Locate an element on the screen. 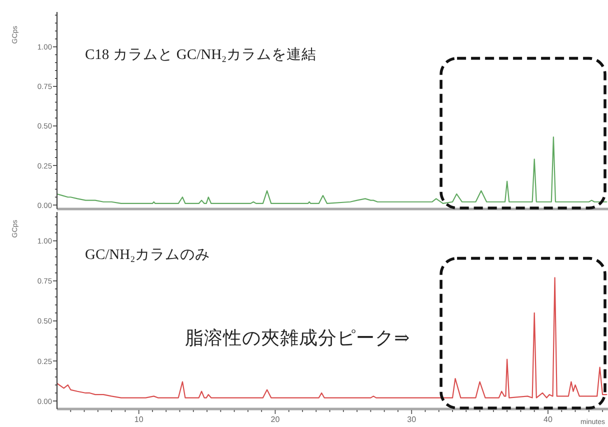 The image size is (608, 427). x-tick-label: 30 is located at coordinates (412, 419).